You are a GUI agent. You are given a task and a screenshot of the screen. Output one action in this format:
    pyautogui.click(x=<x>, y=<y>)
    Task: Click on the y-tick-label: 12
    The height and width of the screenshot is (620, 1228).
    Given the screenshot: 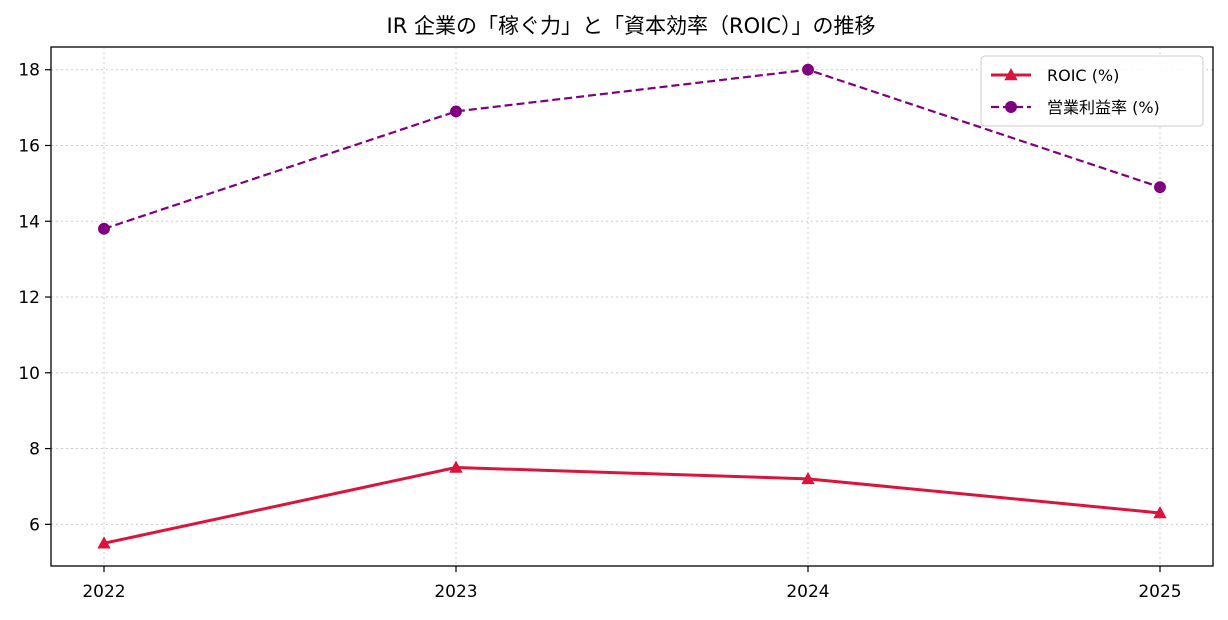 What is the action you would take?
    pyautogui.click(x=29, y=298)
    